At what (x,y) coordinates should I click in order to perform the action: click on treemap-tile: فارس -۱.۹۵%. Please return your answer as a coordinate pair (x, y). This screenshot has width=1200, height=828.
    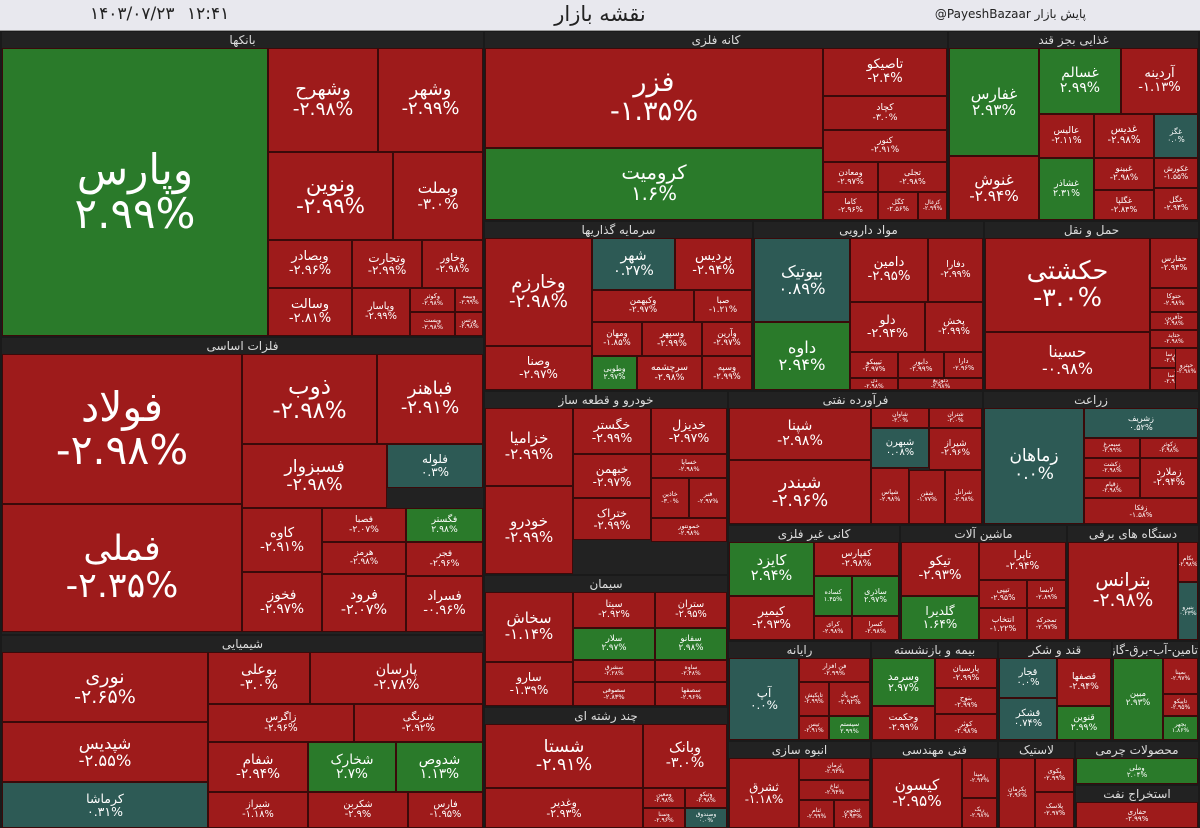
    Looking at the image, I should click on (445, 810).